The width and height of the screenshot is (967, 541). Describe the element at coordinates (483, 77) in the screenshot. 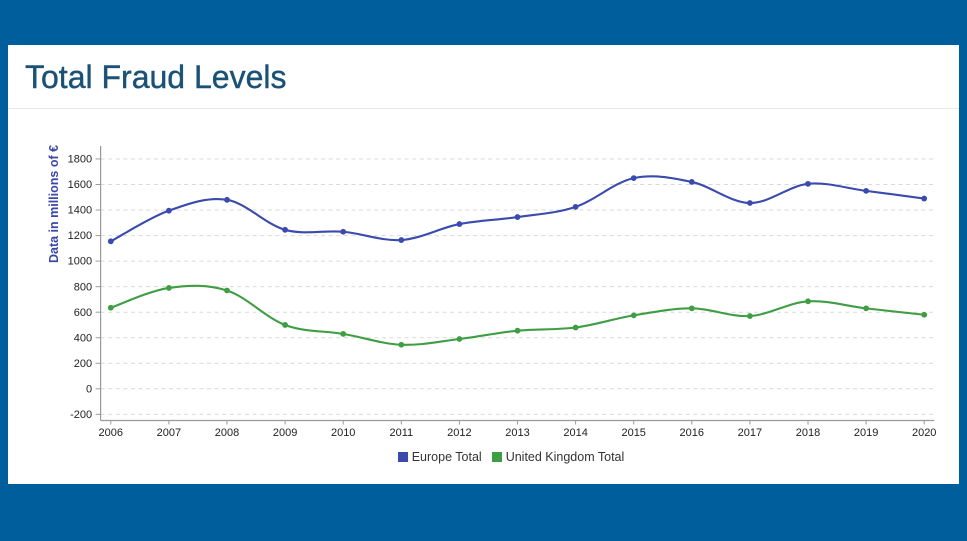

I see `card-header: Total Fraud Levels` at that location.